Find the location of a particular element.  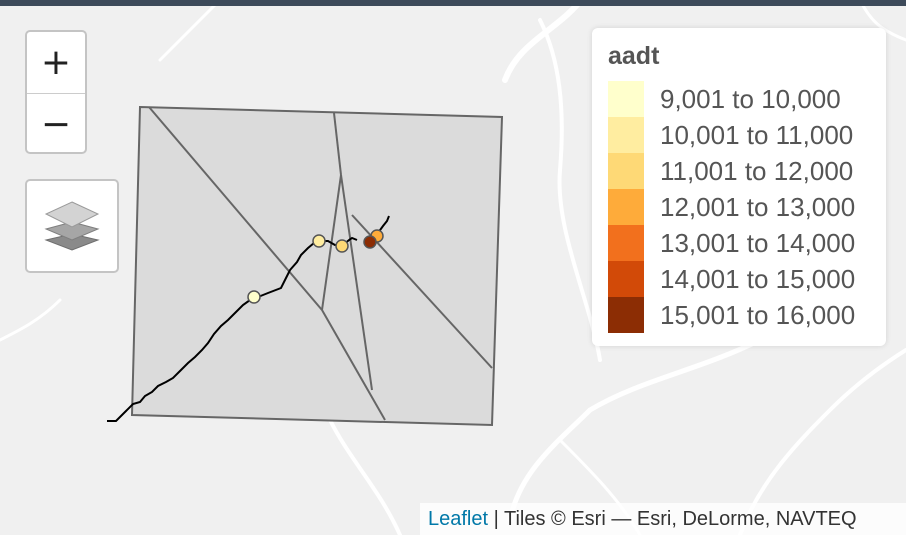

legend-item: 11,001 to 12,000 is located at coordinates (739, 171).